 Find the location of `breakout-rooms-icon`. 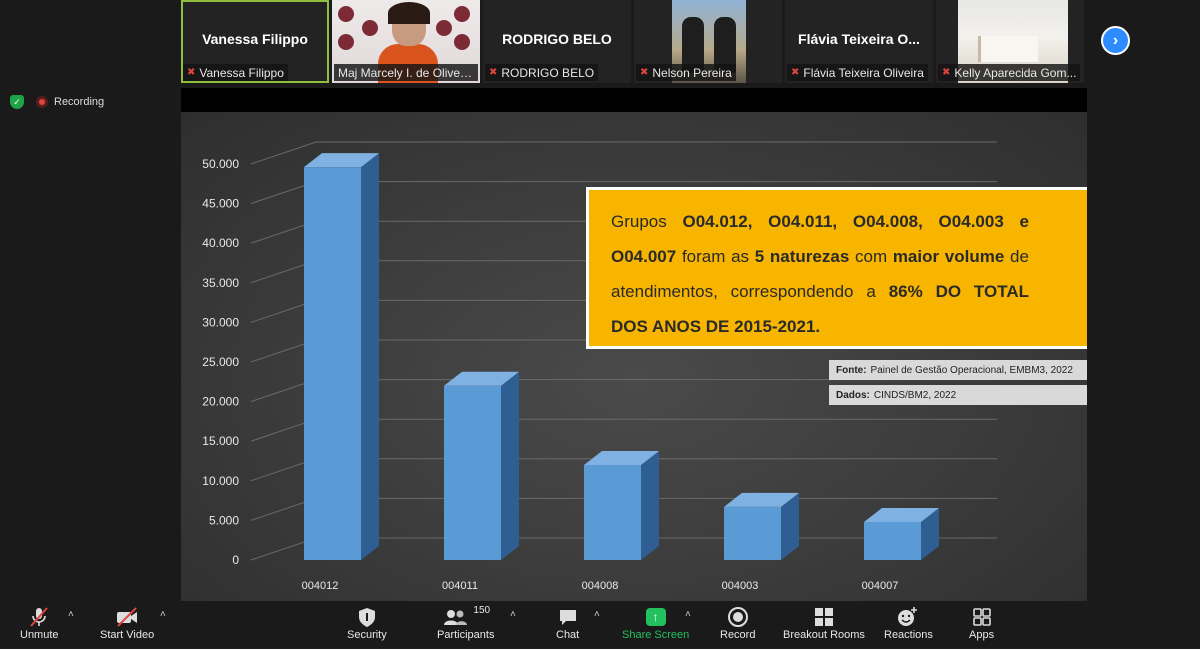

breakout-rooms-icon is located at coordinates (824, 617).